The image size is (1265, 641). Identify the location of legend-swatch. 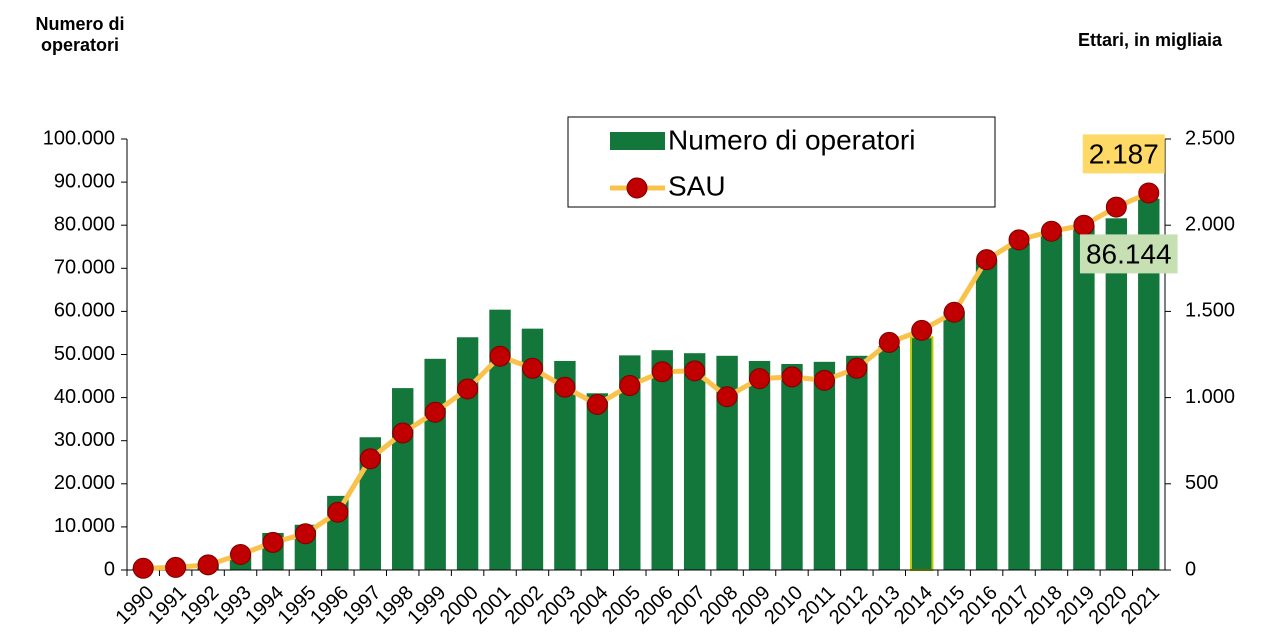
(637, 141).